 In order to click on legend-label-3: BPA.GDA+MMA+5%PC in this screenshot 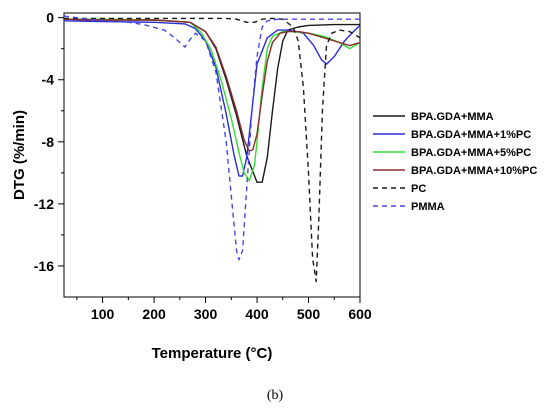, I will do `click(471, 153)`.